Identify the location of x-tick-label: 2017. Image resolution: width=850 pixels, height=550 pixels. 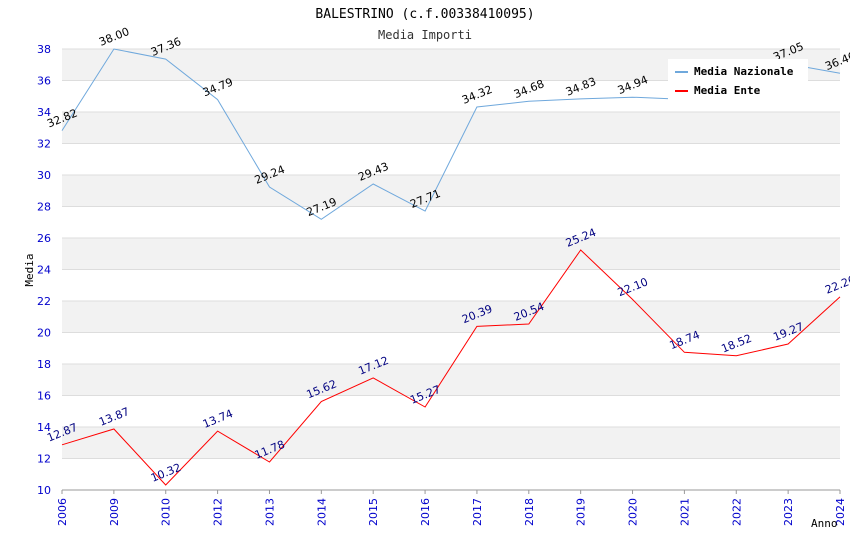
(477, 512).